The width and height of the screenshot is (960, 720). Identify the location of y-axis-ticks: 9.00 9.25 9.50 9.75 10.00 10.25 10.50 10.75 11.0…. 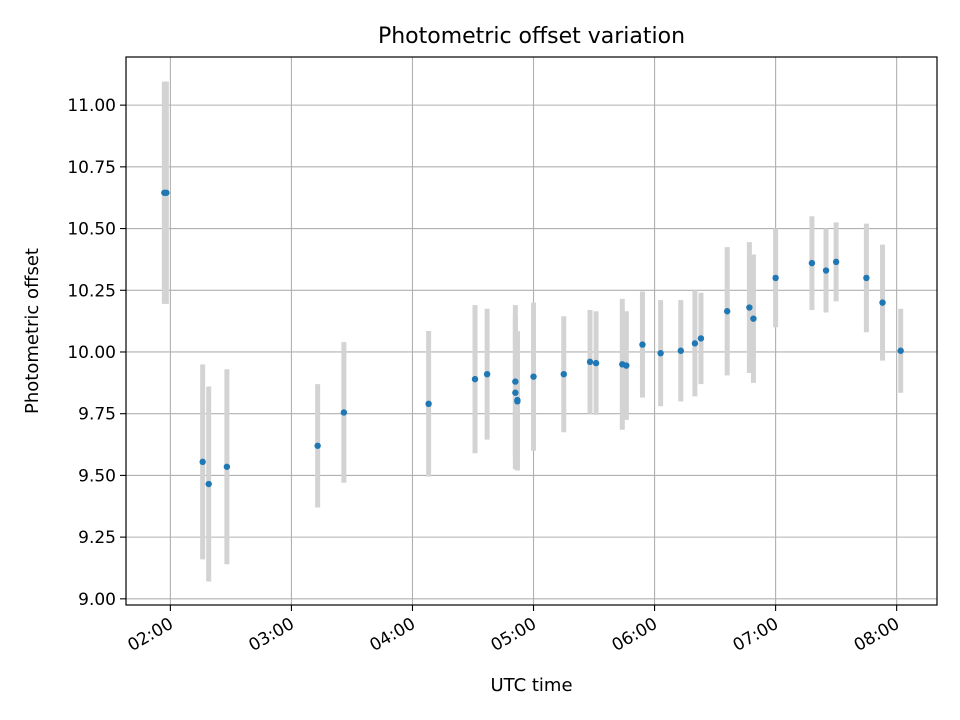
(96, 353).